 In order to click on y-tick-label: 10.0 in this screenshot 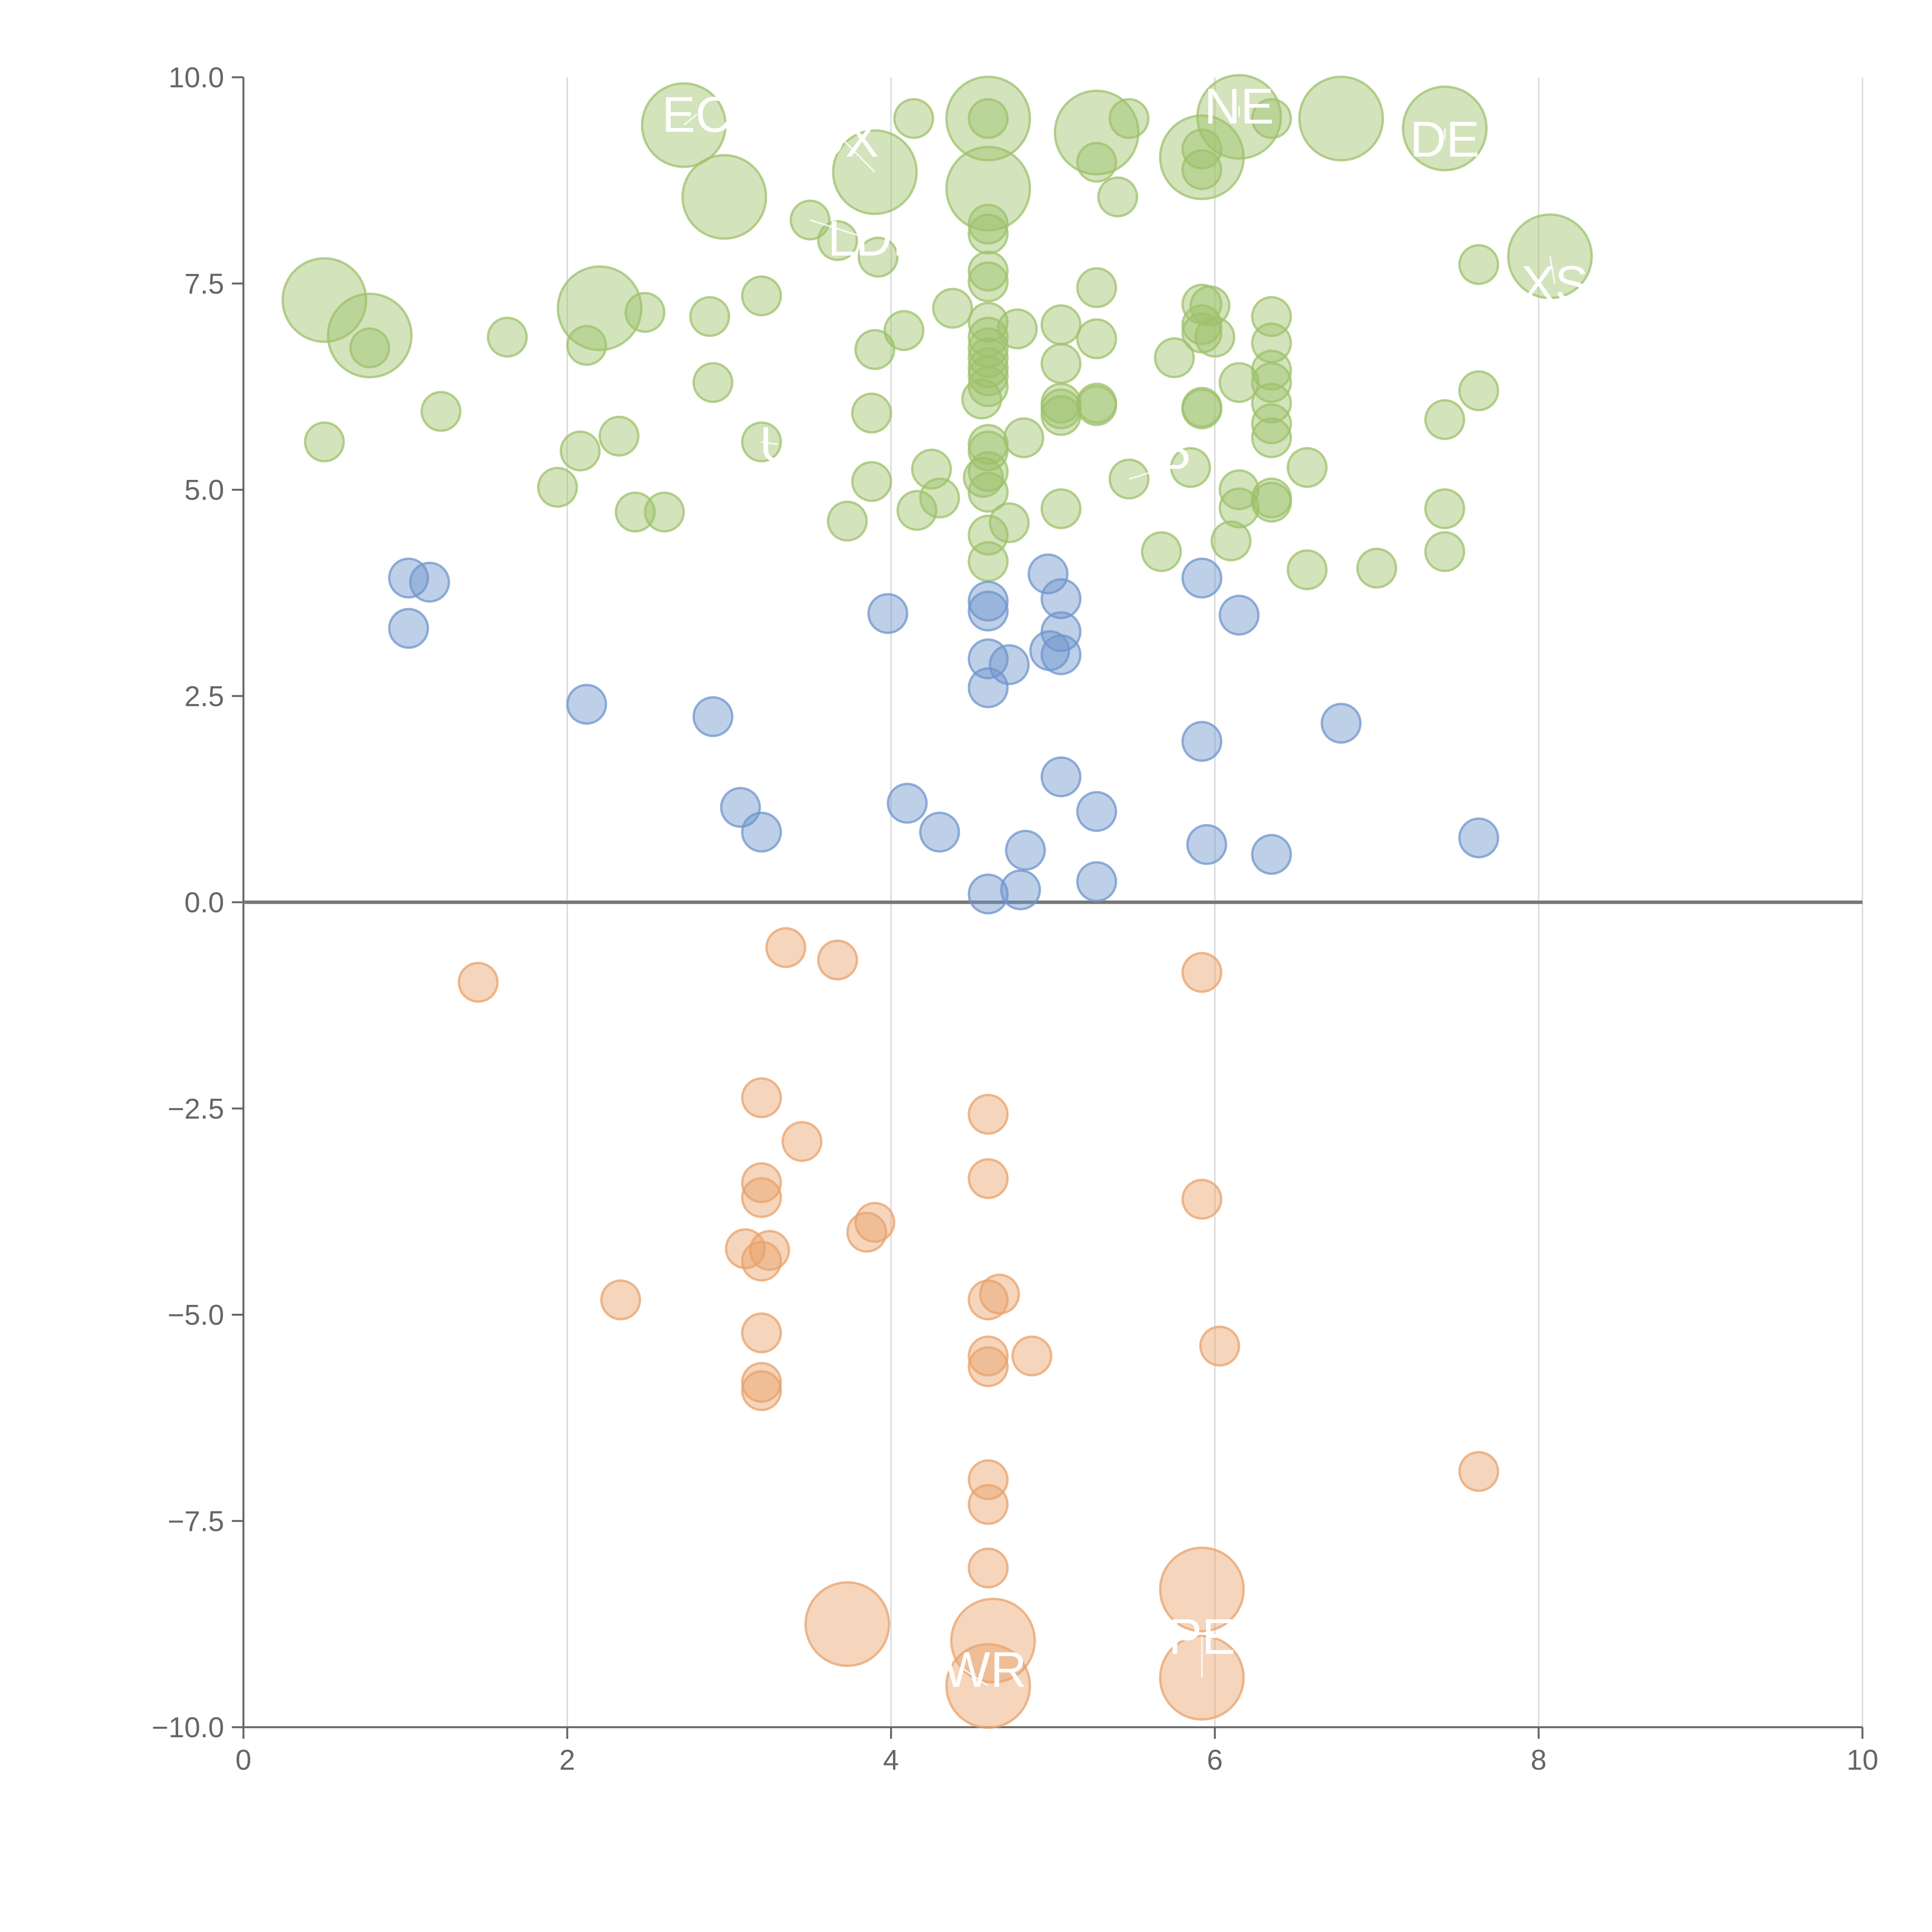, I will do `click(196, 78)`.